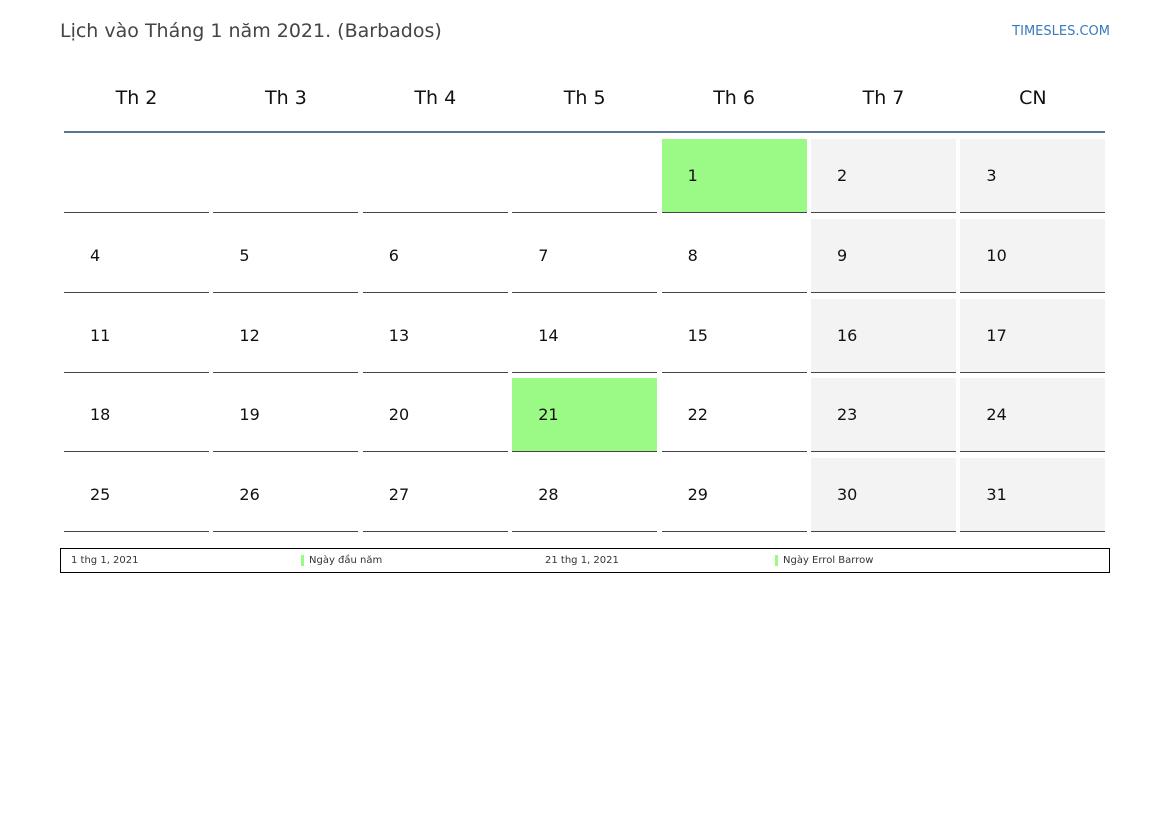 This screenshot has width=1169, height=827. I want to click on day-cell: 18, so click(136, 415).